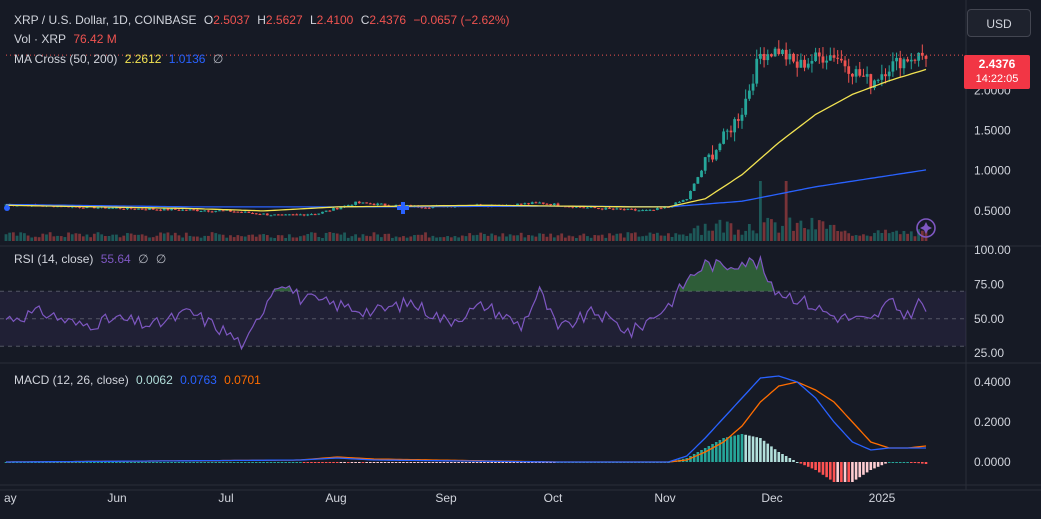 The height and width of the screenshot is (519, 1041). What do you see at coordinates (882, 498) in the screenshot?
I see `time-tick-label: 2025` at bounding box center [882, 498].